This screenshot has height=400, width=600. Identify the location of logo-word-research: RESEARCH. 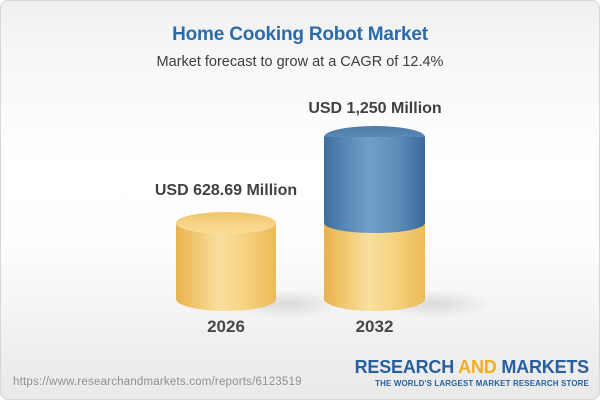
(404, 367).